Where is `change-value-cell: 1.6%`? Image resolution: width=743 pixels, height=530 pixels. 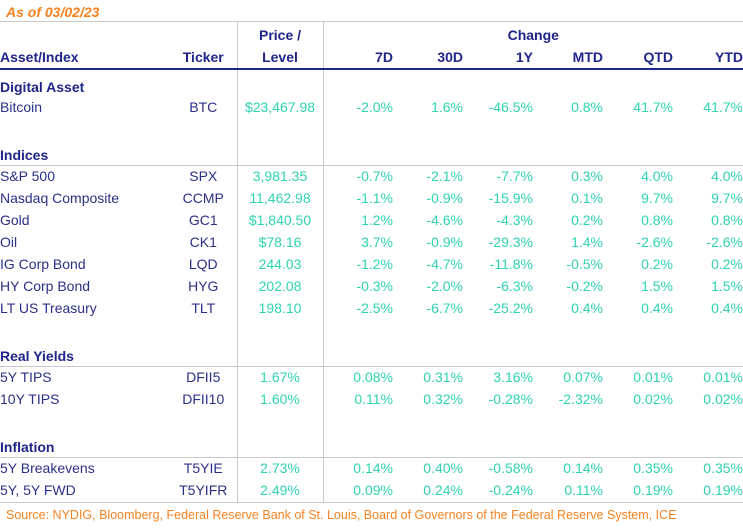
change-value-cell: 1.6% is located at coordinates (447, 107).